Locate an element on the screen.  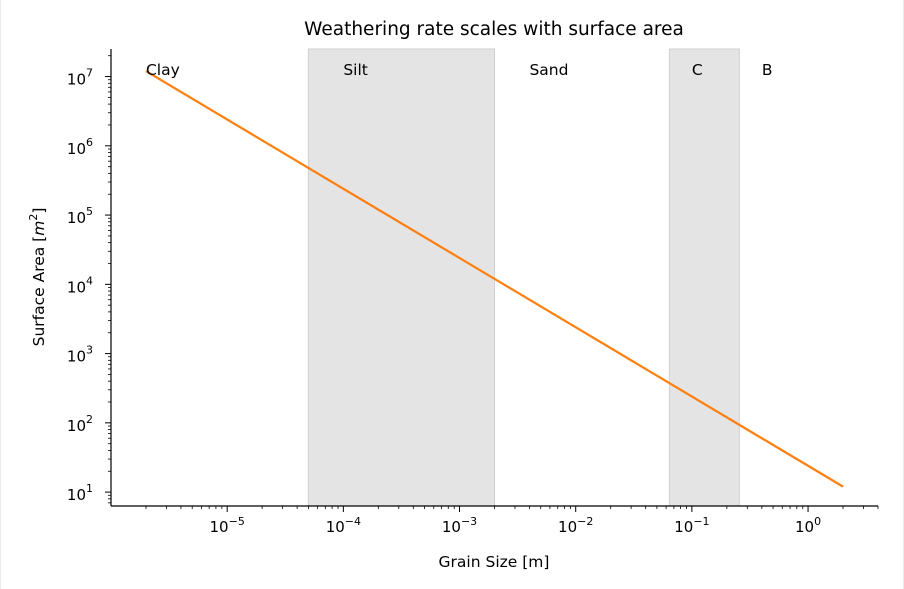
region-label-b: B is located at coordinates (767, 70).